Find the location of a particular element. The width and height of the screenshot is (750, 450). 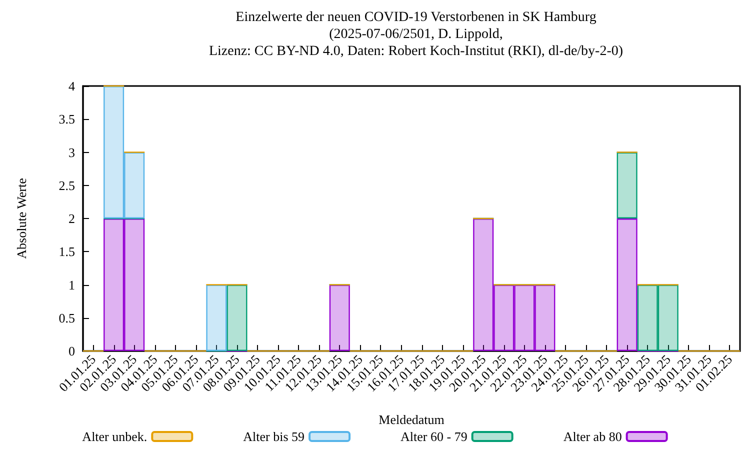

legend-label: Alter ab 80 is located at coordinates (592, 436).